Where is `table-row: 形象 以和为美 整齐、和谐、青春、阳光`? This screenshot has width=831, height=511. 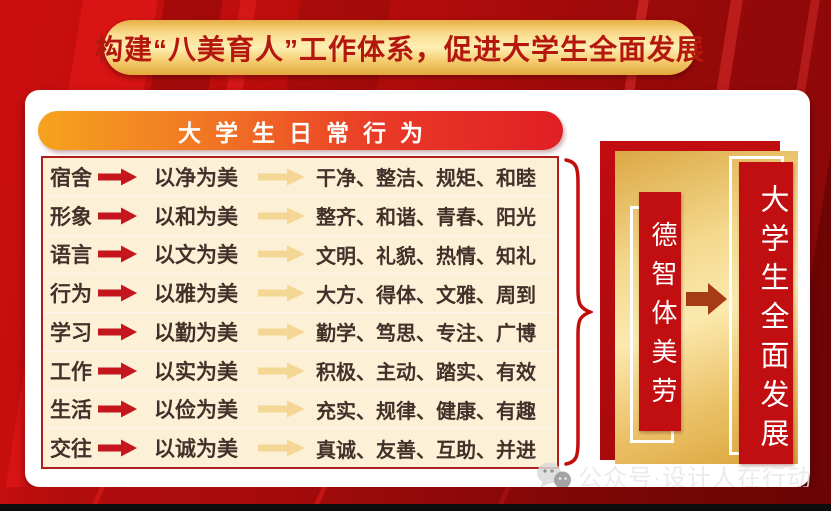 table-row: 形象 以和为美 整齐、和谐、青春、阳光 is located at coordinates (300, 215).